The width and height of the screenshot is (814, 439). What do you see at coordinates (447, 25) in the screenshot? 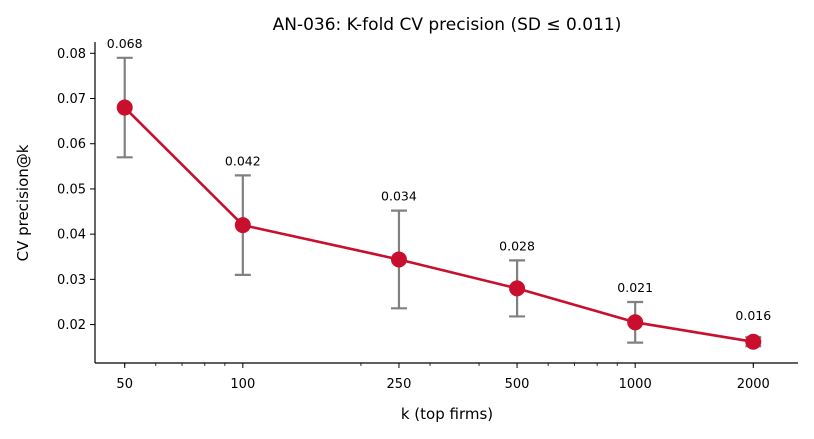
I see `chart-title: AN-036: K-fold CV precision (SD ≤ 0.011)` at bounding box center [447, 25].